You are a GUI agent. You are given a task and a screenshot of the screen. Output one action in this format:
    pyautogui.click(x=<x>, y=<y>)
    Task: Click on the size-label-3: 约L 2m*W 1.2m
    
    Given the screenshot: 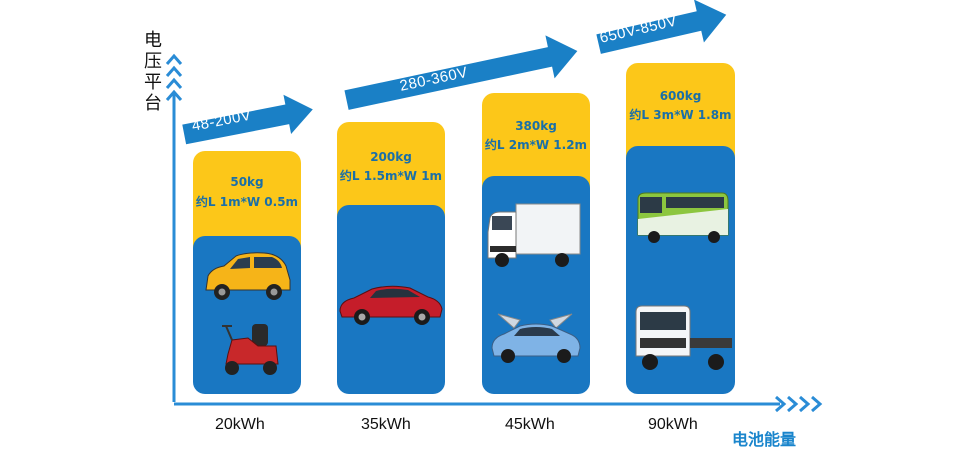 What is the action you would take?
    pyautogui.click(x=536, y=145)
    